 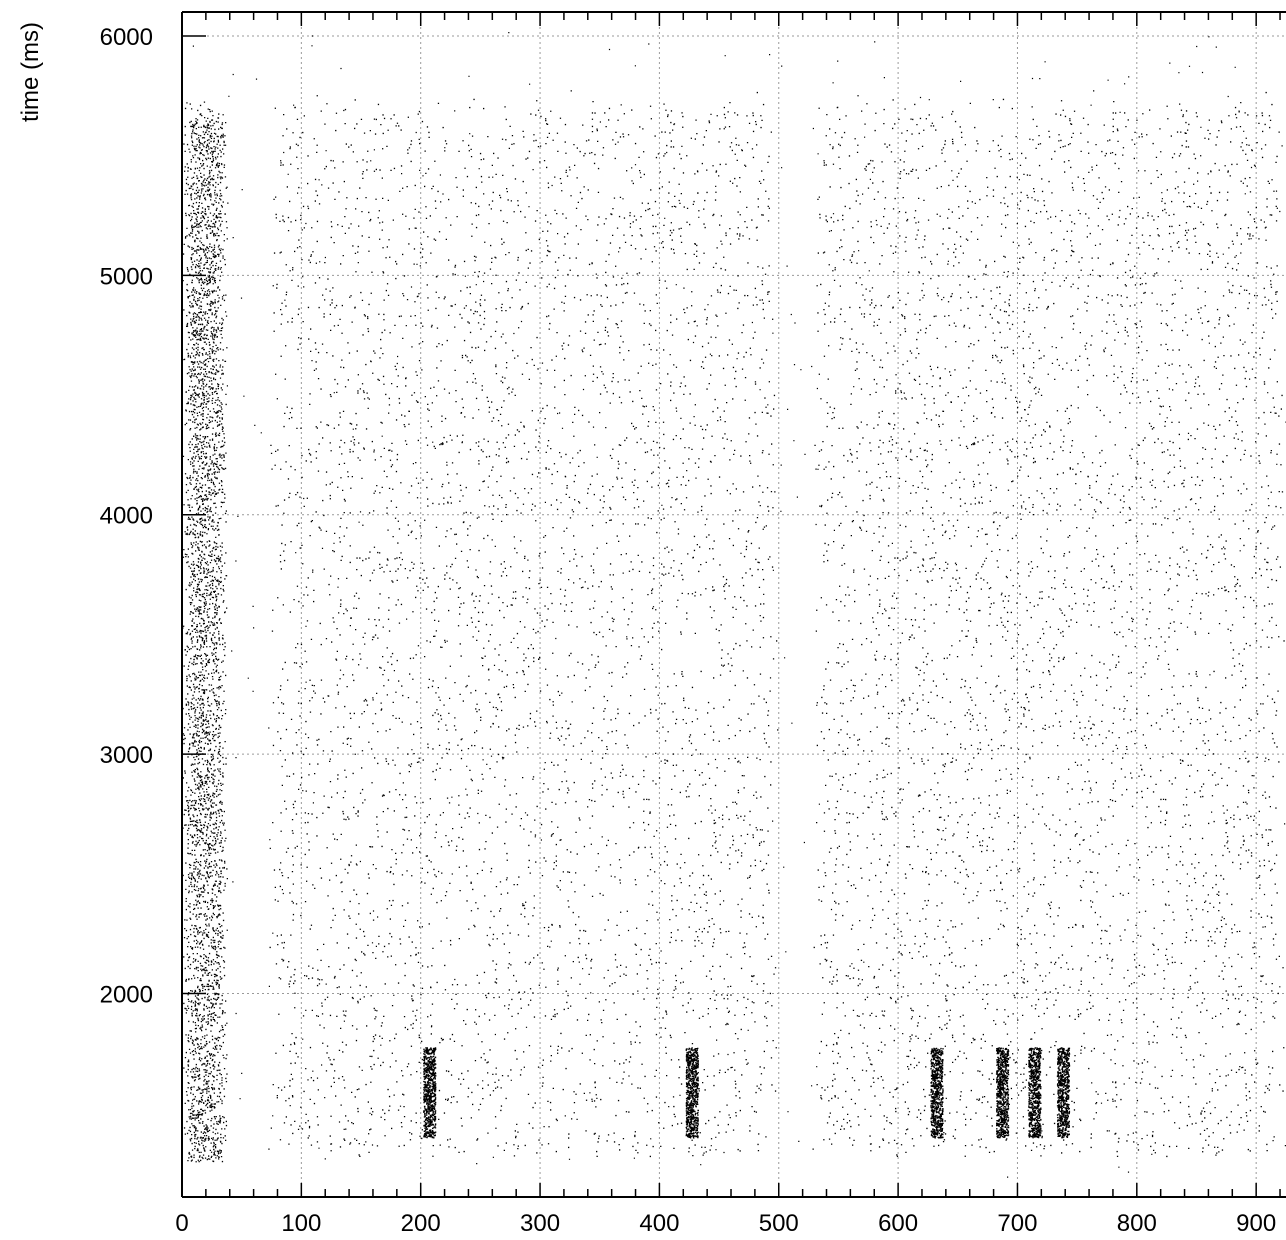 What do you see at coordinates (181, 1223) in the screenshot?
I see `x-tick-label: 0` at bounding box center [181, 1223].